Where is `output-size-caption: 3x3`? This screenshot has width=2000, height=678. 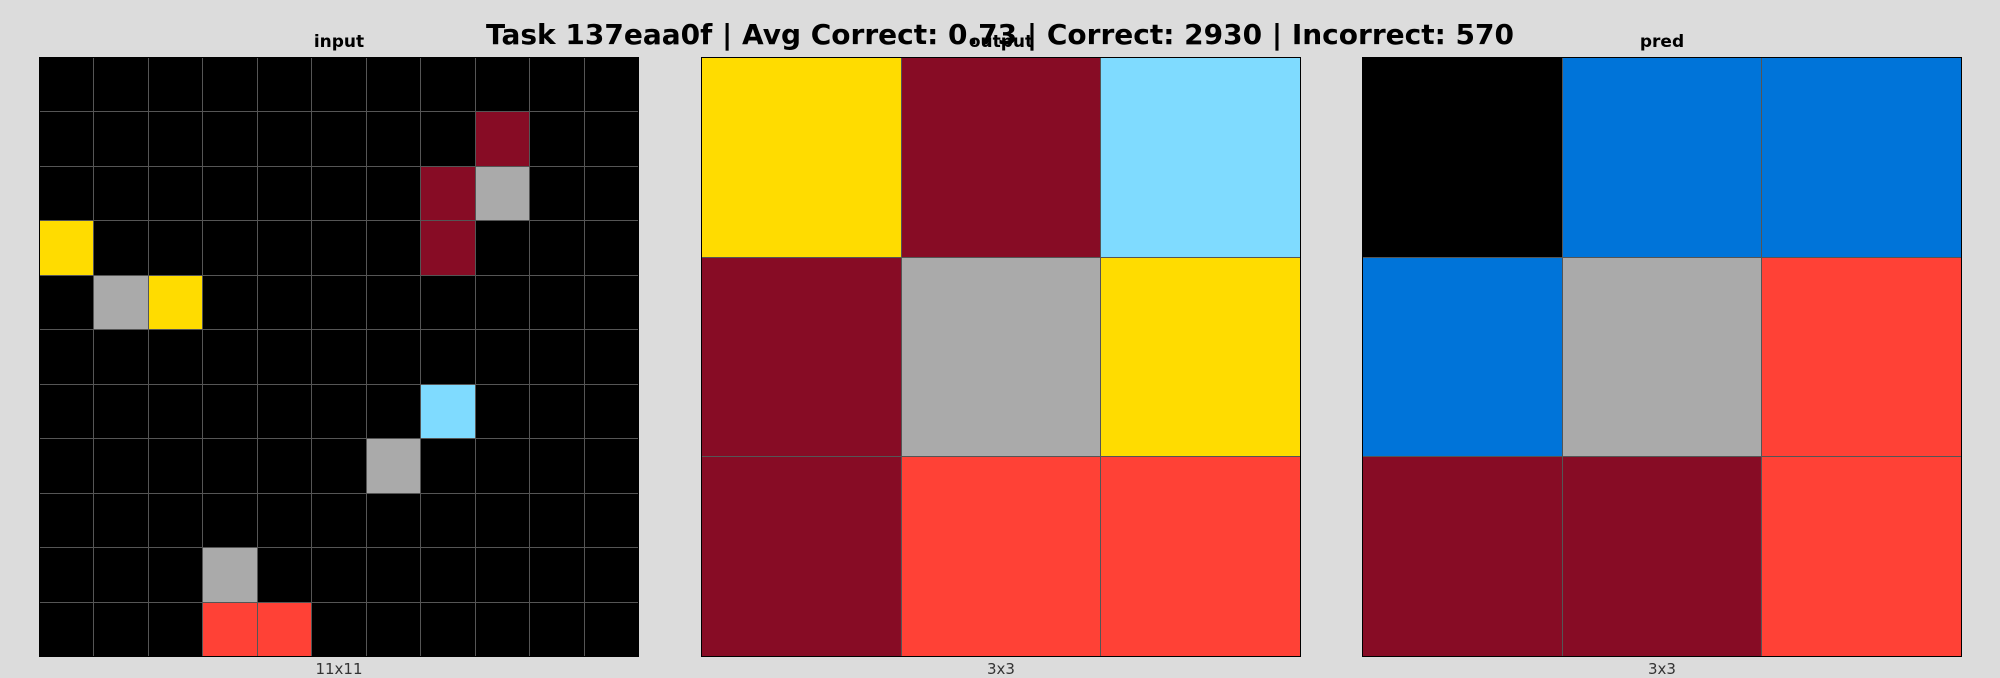 output-size-caption: 3x3 is located at coordinates (1001, 669).